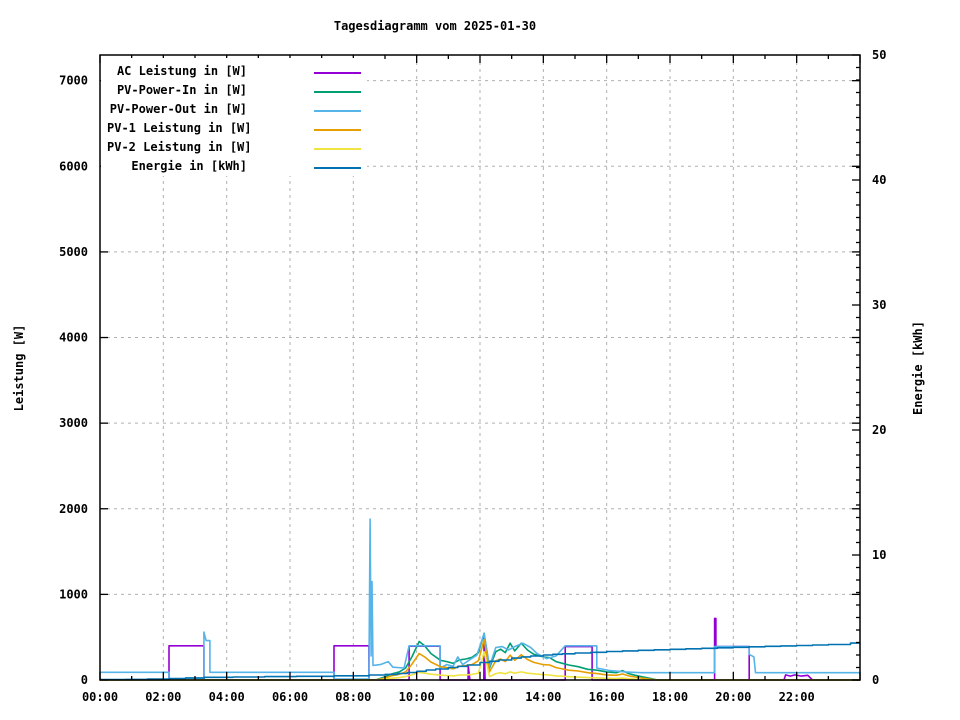 Image resolution: width=960 pixels, height=720 pixels. What do you see at coordinates (879, 555) in the screenshot?
I see `y2-tick-label: 10` at bounding box center [879, 555].